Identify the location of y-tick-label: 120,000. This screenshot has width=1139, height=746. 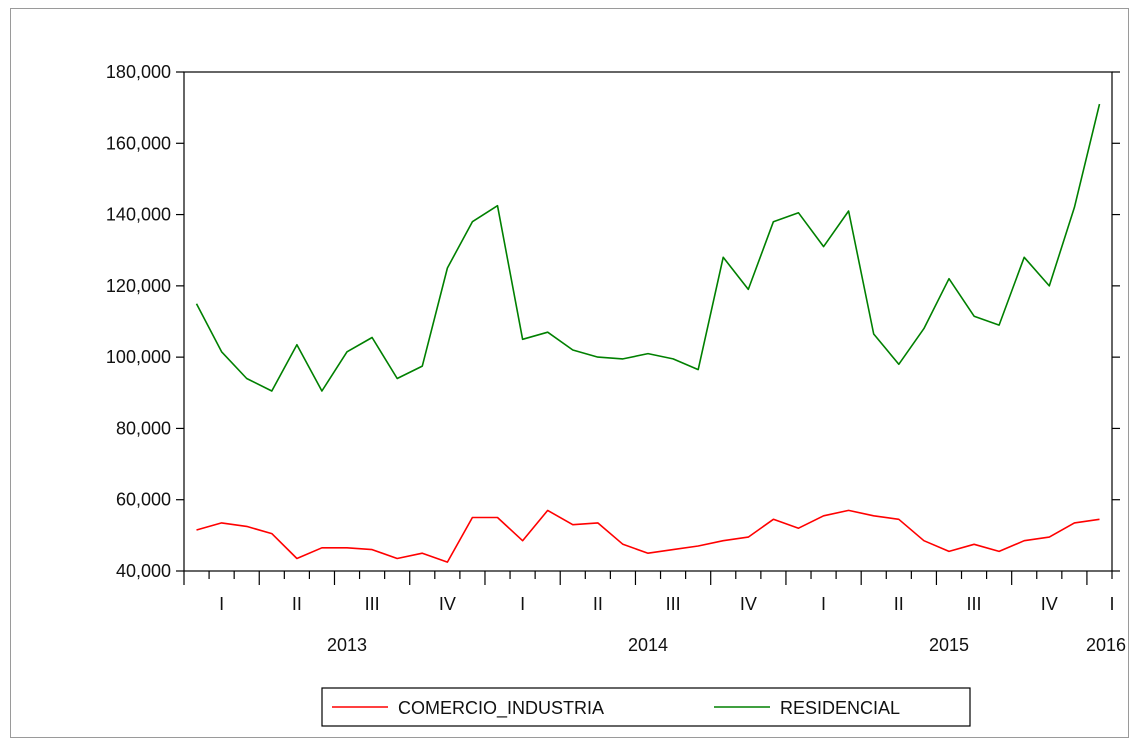
(138, 286).